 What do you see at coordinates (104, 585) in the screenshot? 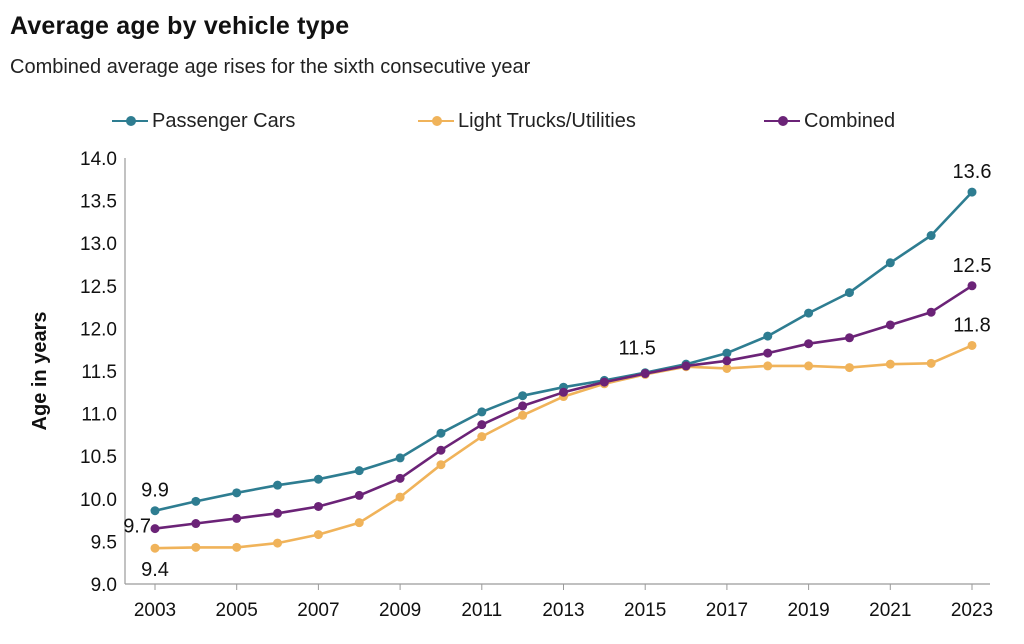
I see `y-tick-label: 9.0` at bounding box center [104, 585].